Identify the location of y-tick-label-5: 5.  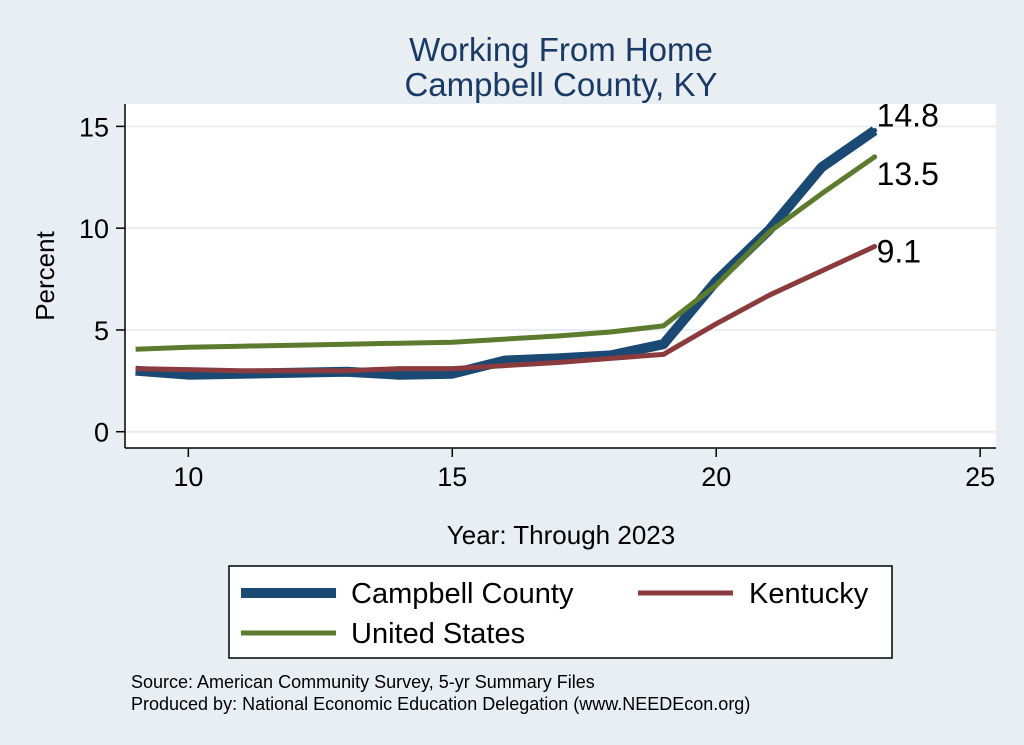
(101, 331).